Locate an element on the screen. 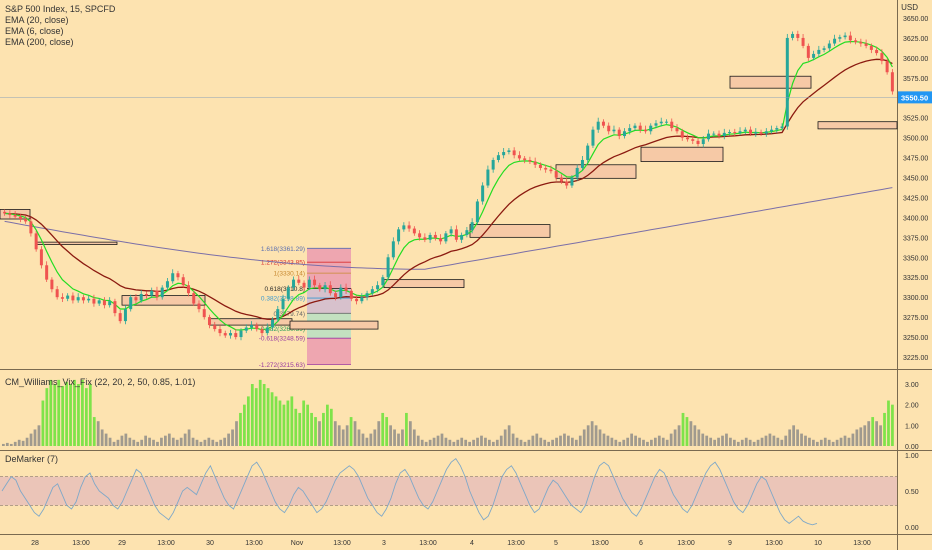  y-tick-label: 3300.00 is located at coordinates (915, 298).